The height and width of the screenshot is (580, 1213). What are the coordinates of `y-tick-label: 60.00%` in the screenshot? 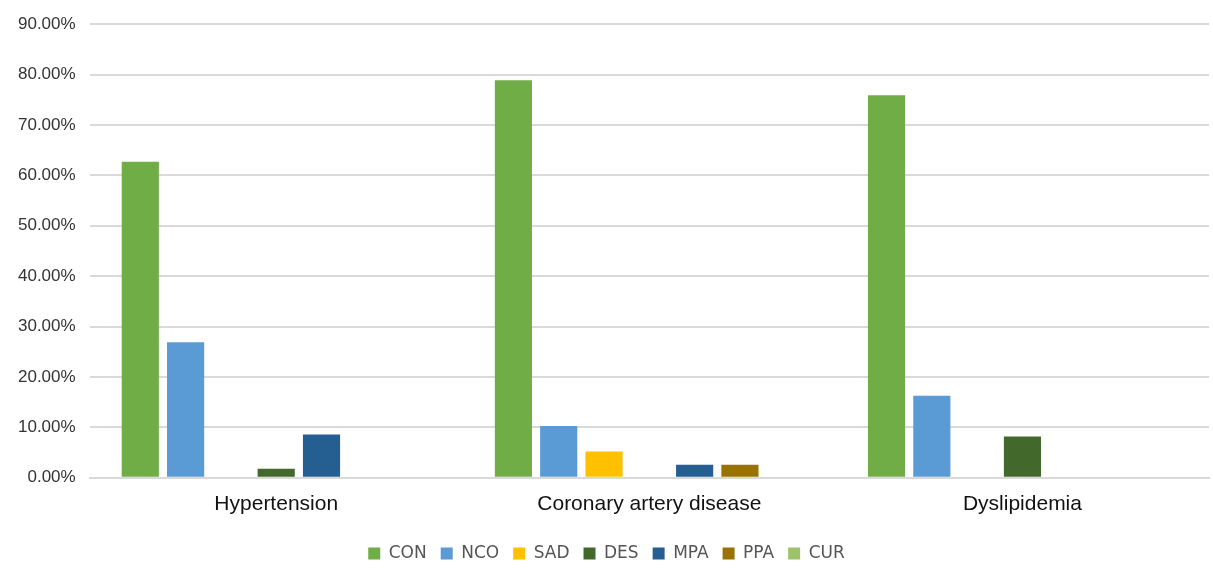 It's located at (46, 175).